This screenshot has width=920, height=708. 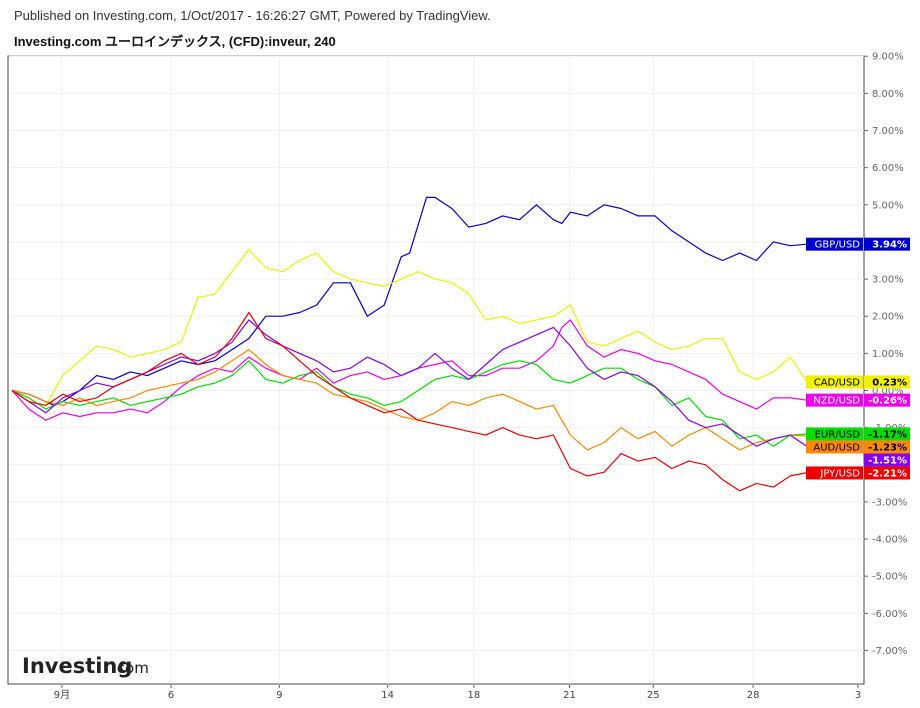 I want to click on y-tick-label: 3.00%, so click(x=888, y=280).